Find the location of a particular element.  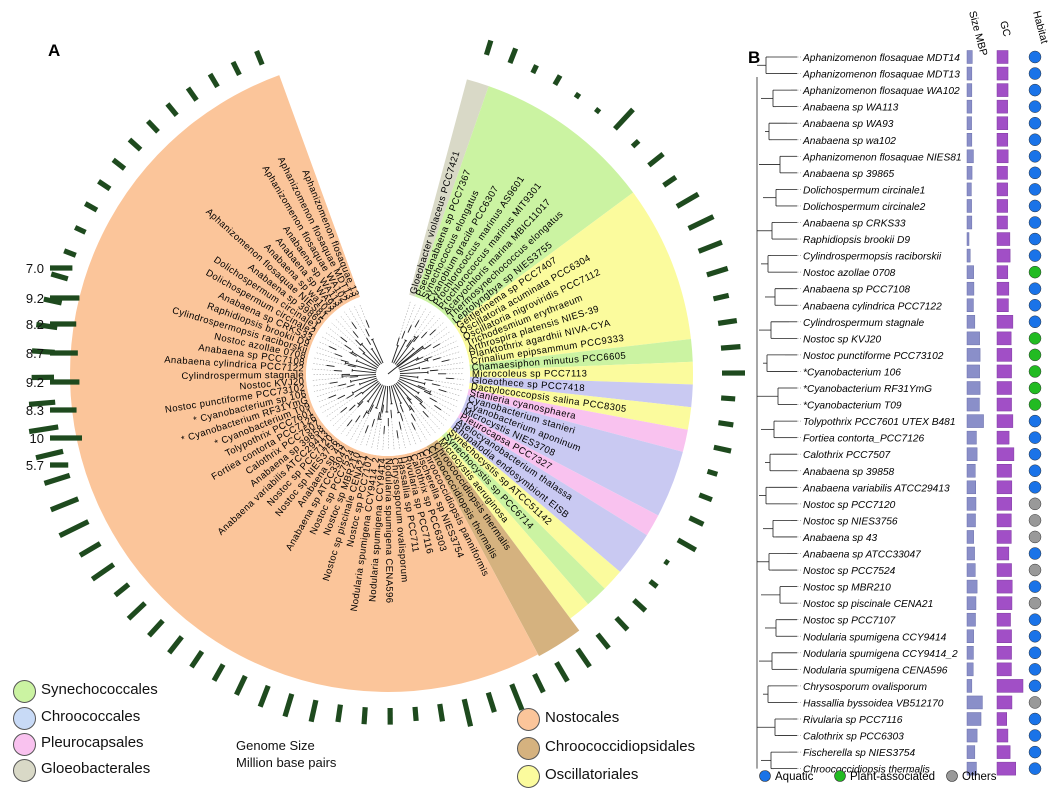

taxon-name: Aphanizomenon flosaquae MDT14 is located at coordinates (881, 58).